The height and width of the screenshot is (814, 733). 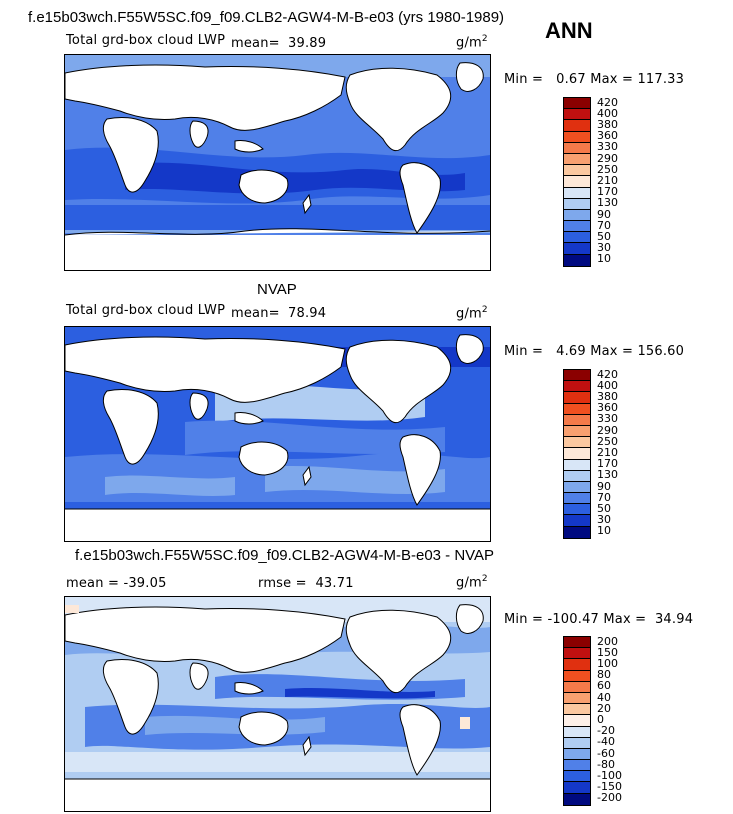 I want to click on colorbar-tick-label: 150, so click(x=607, y=652).